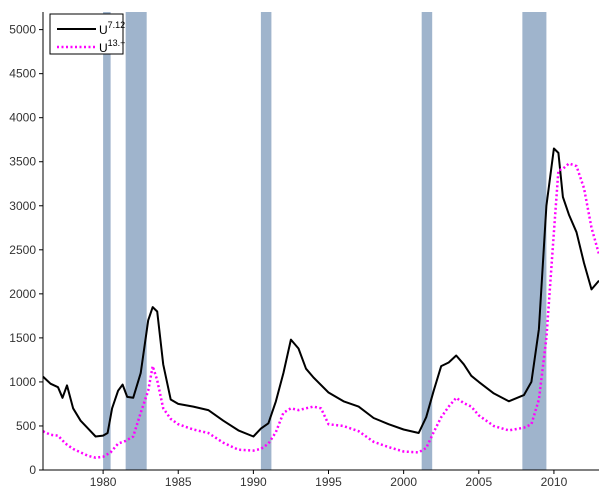 The image size is (599, 489). I want to click on legend-label-u13plus: U13.+, so click(112, 46).